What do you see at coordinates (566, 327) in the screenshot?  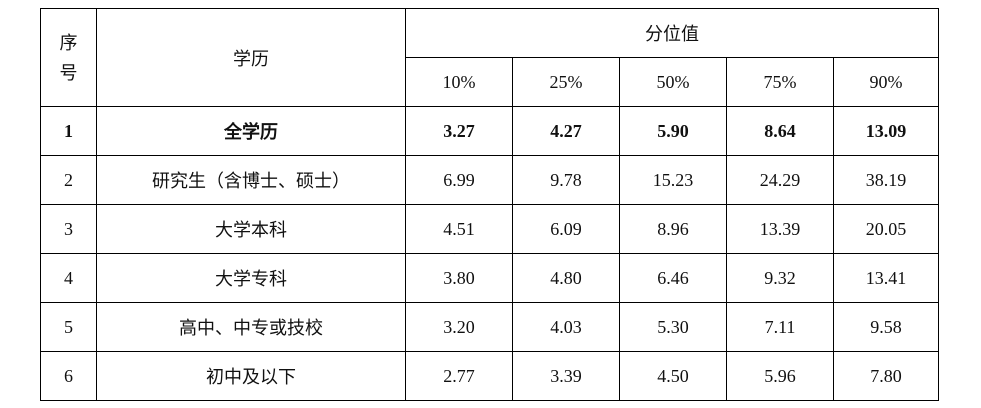 I see `row-value-p25: 4.03` at bounding box center [566, 327].